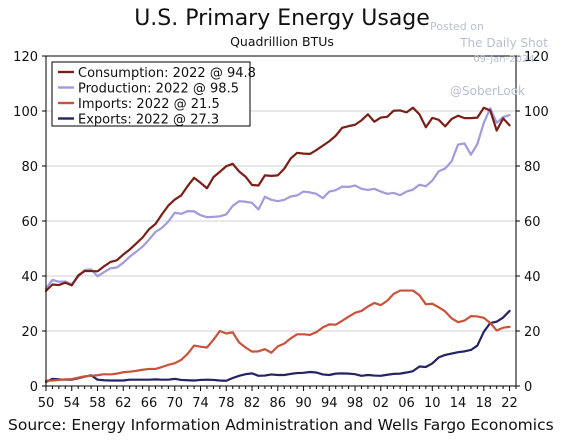 The width and height of the screenshot is (564, 445). What do you see at coordinates (149, 104) in the screenshot?
I see `legend-label-2: Imports: 2022 @ 21.5` at bounding box center [149, 104].